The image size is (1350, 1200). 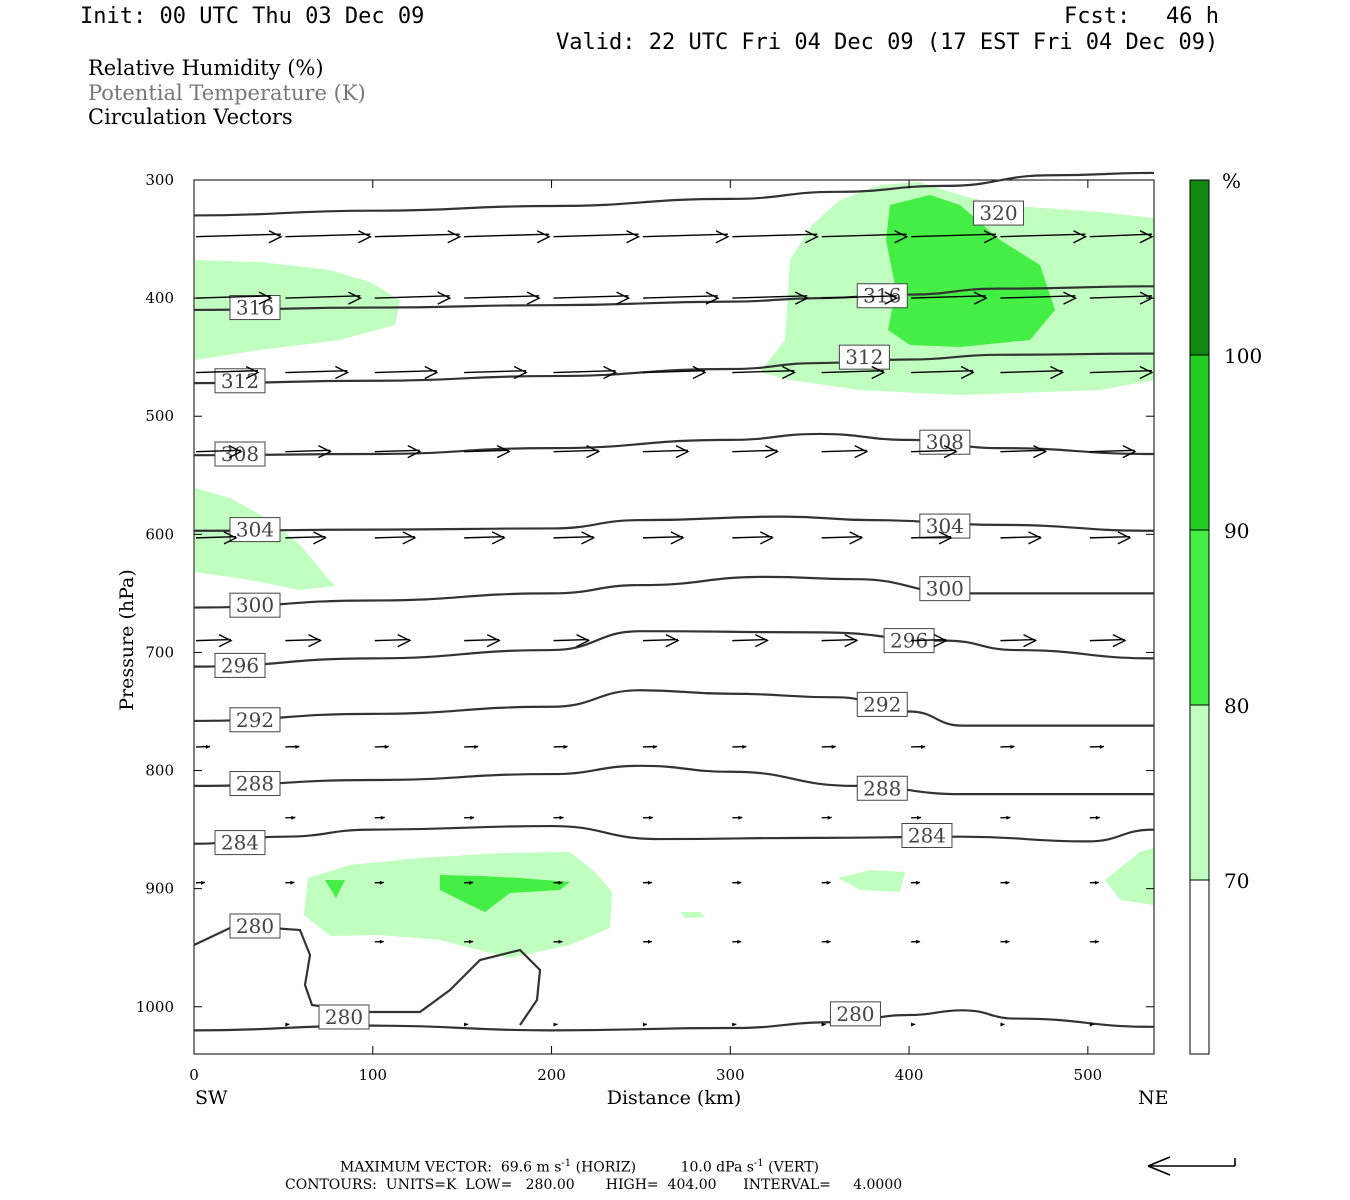 I want to click on x-tick-label: 100, so click(x=372, y=1075).